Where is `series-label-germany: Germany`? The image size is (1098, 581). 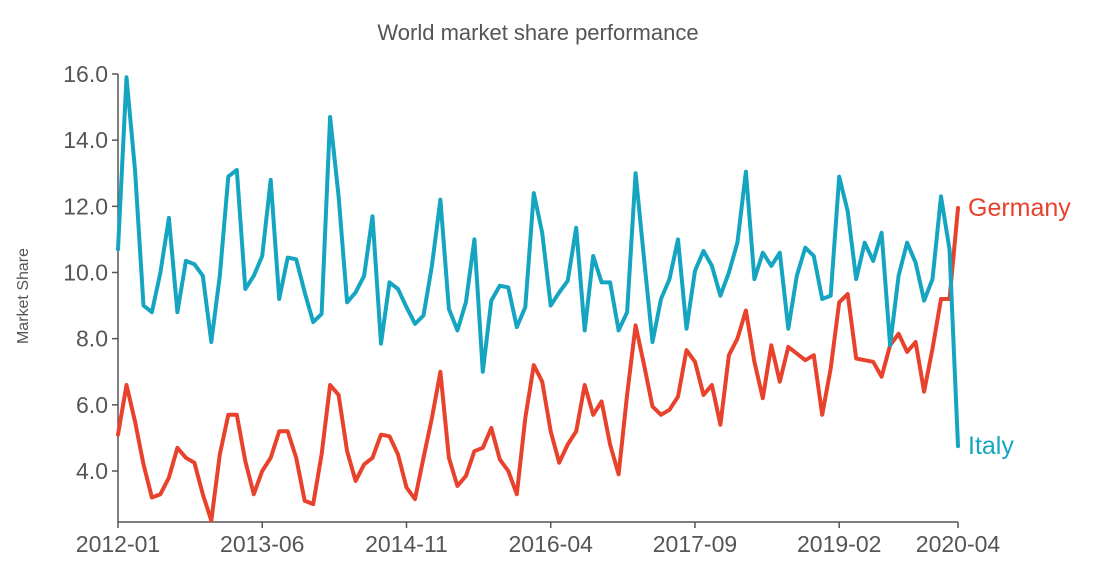 series-label-germany: Germany is located at coordinates (1019, 208).